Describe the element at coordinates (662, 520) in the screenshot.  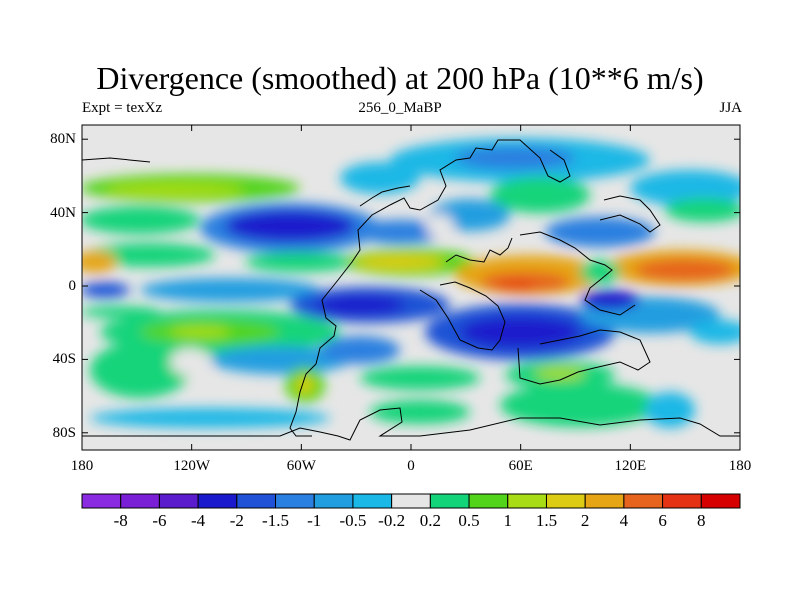
I see `colorbar-label: 6` at that location.